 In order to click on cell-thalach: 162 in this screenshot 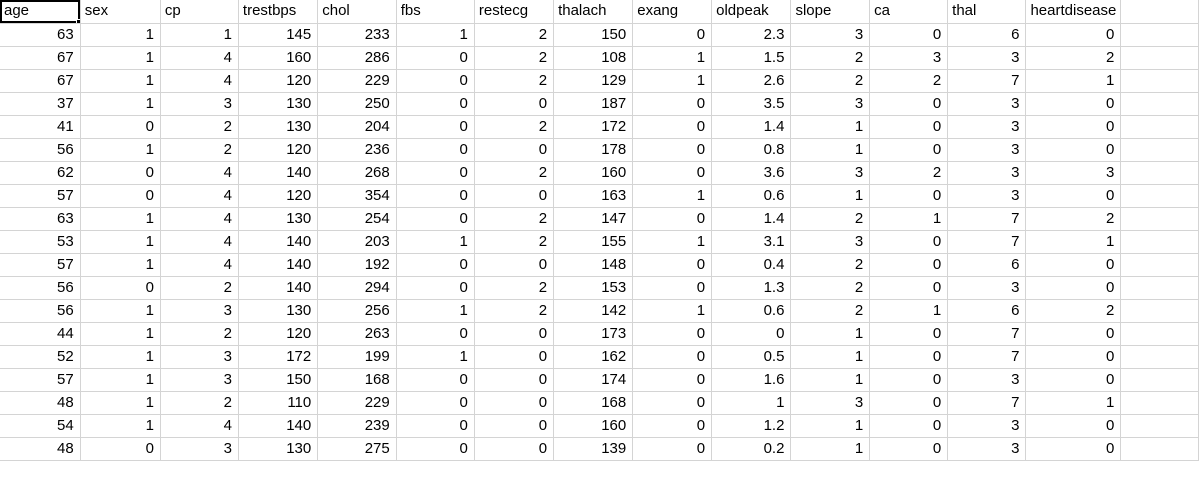, I will do `click(593, 357)`.